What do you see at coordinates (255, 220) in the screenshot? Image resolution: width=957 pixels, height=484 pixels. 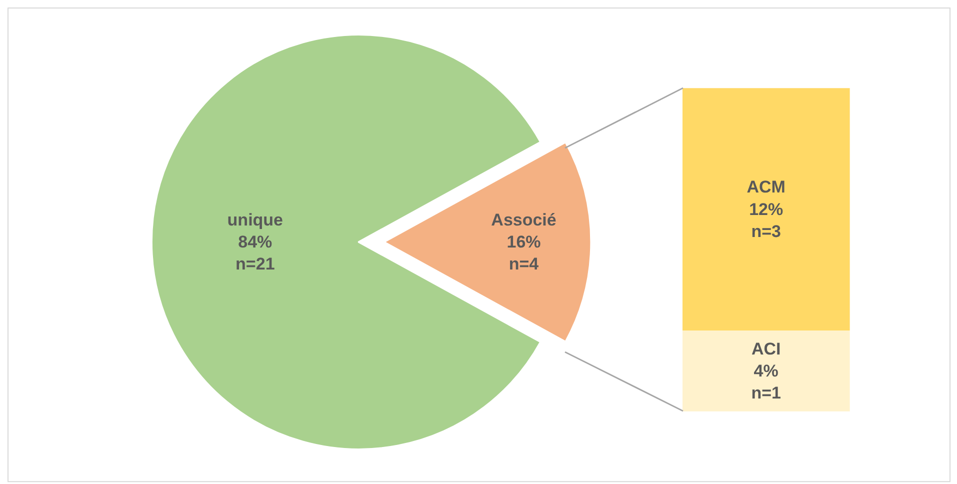 I see `slice-label: unique` at bounding box center [255, 220].